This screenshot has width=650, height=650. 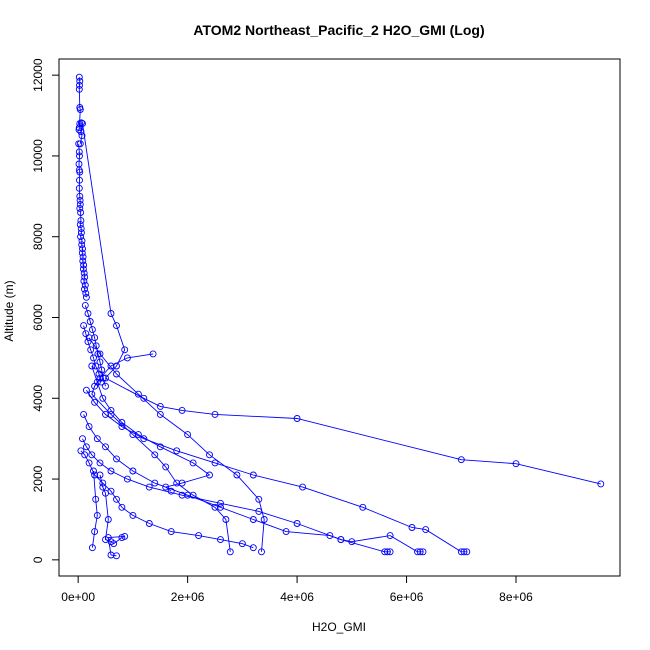 I want to click on y-tick-label: 4000, so click(x=38, y=398).